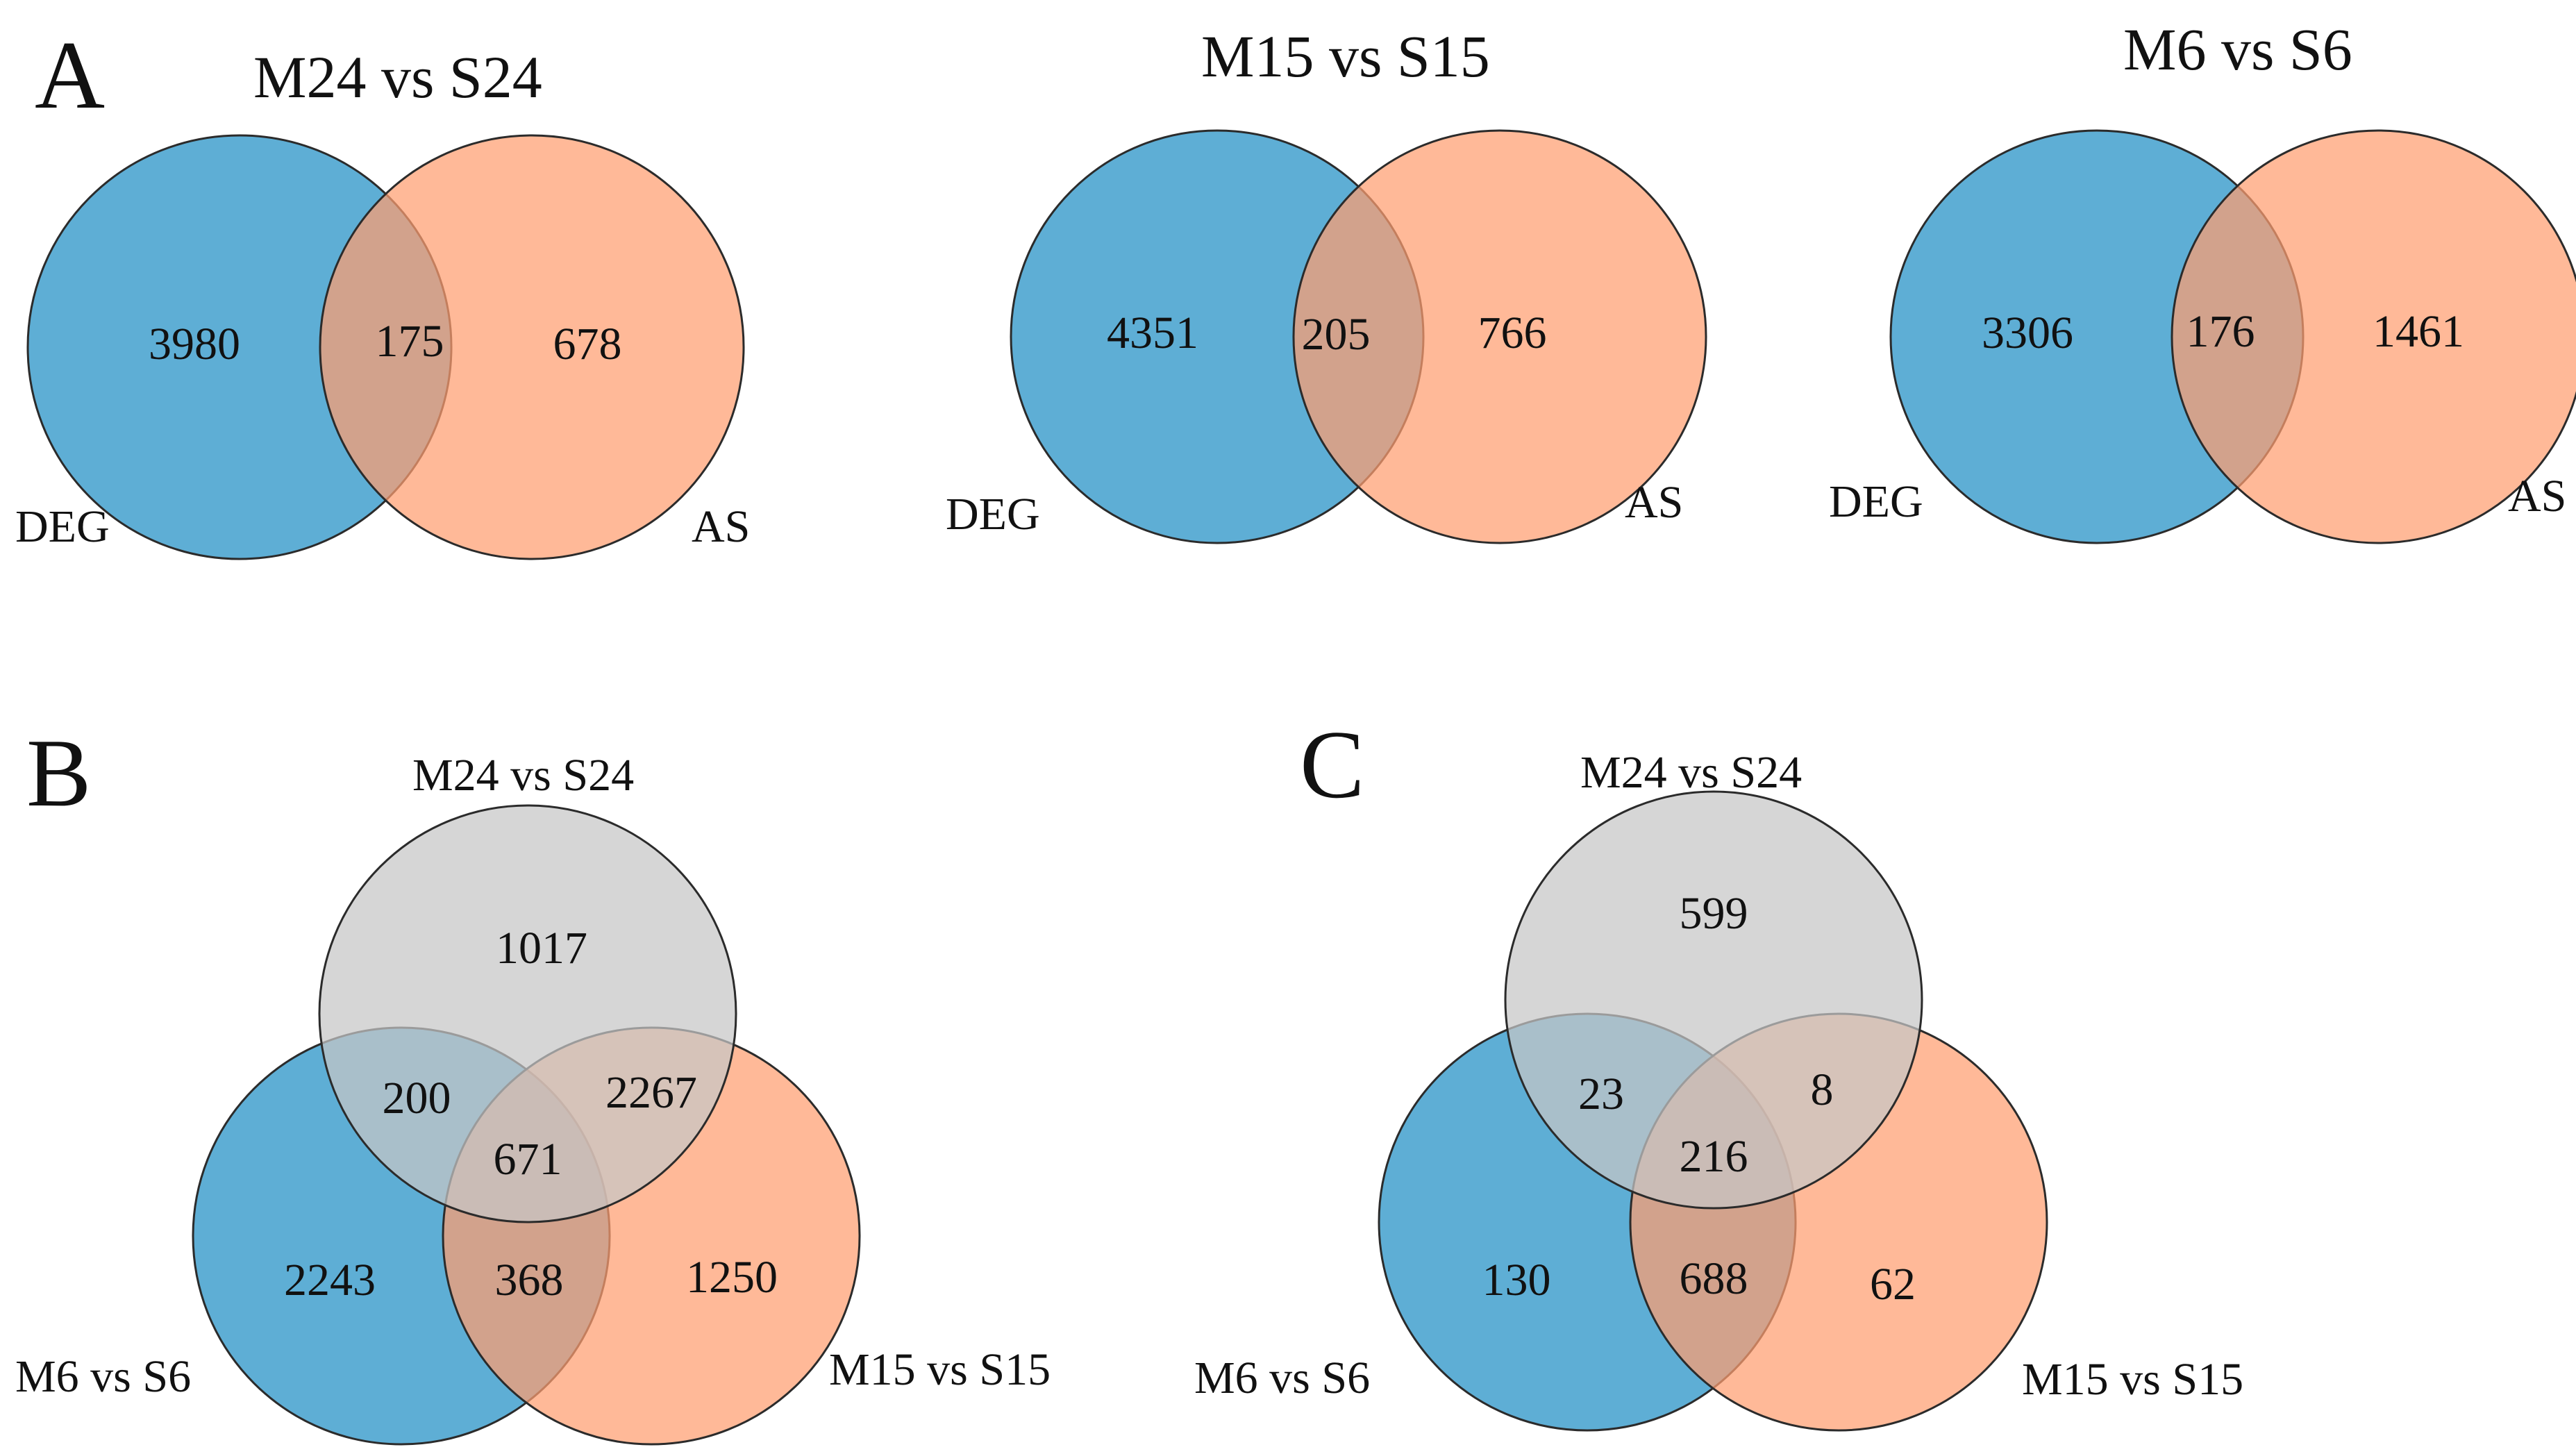 This screenshot has height=1454, width=2576. I want to click on venn-c-m6-m15: 688, so click(1714, 1278).